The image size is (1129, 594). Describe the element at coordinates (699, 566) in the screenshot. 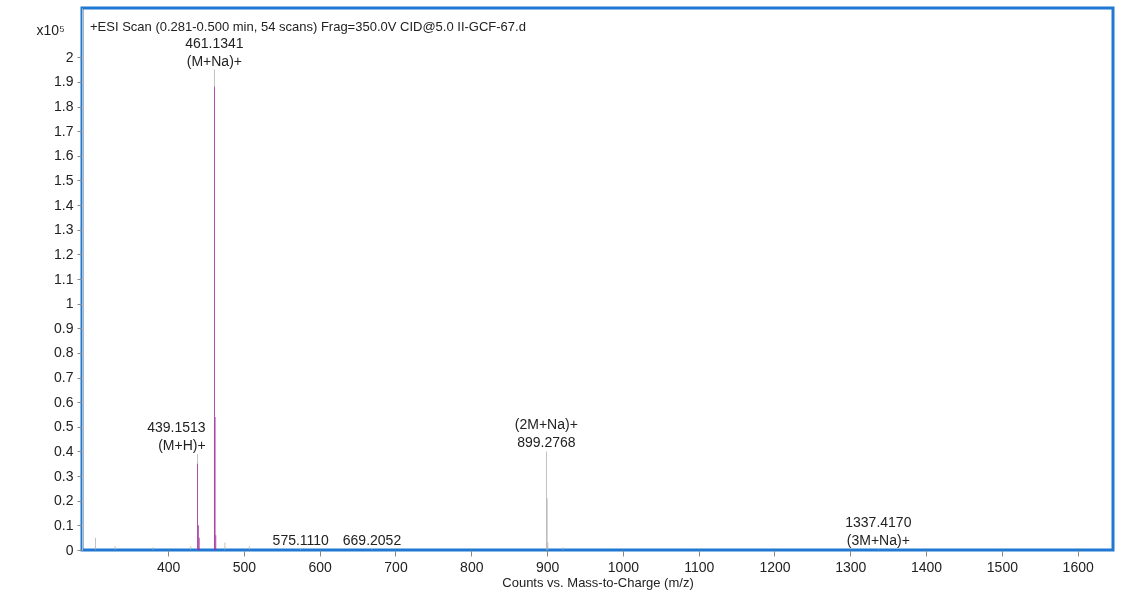

I see `x-tick-label: 1100` at that location.